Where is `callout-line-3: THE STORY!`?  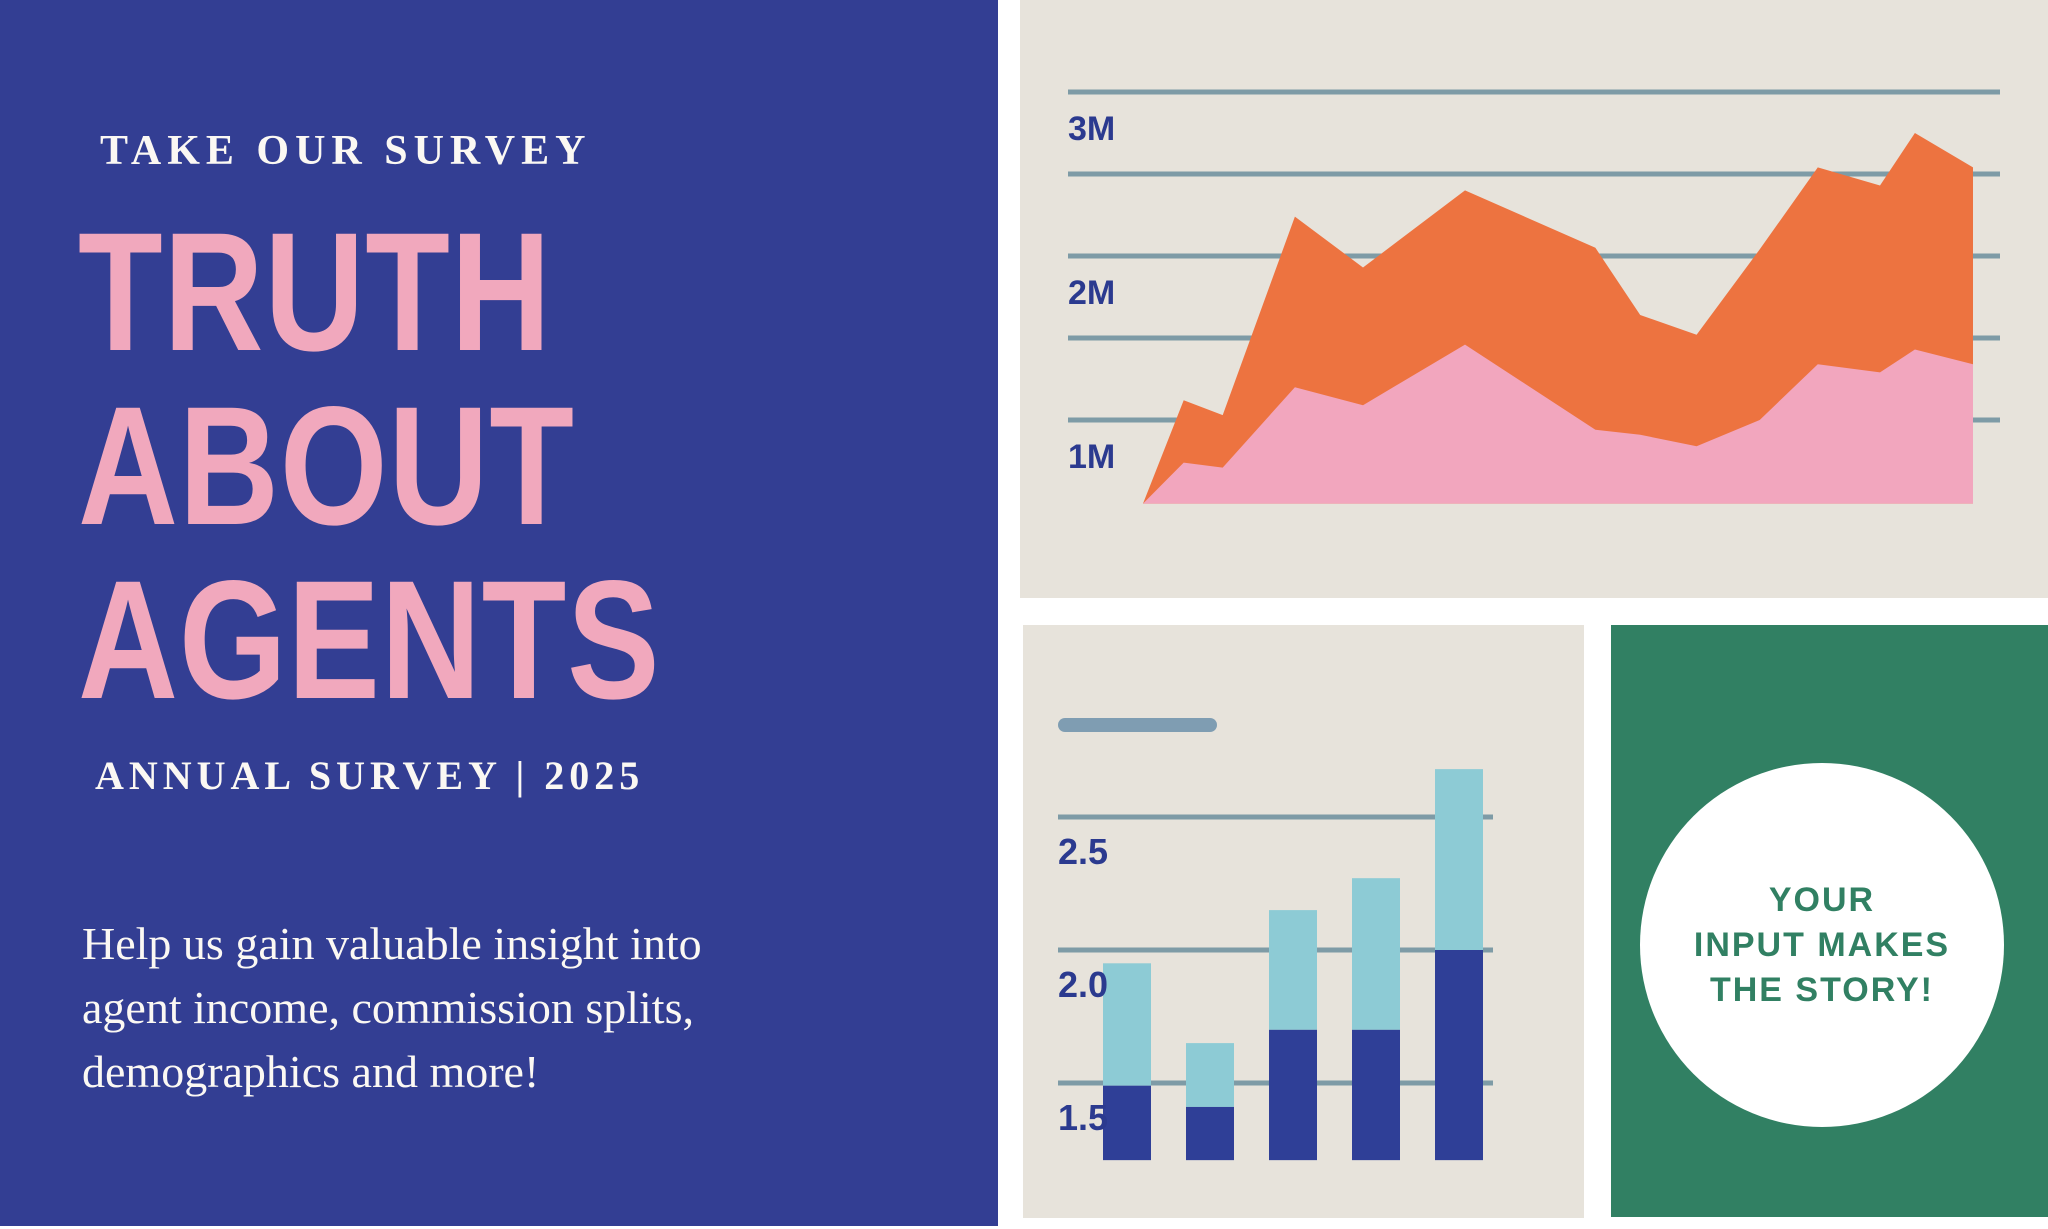 callout-line-3: THE STORY! is located at coordinates (1821, 989).